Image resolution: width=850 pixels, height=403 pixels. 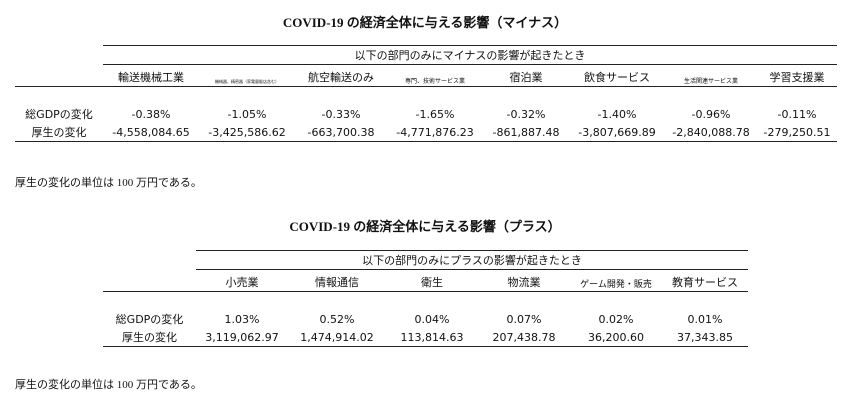 What do you see at coordinates (341, 132) in the screenshot?
I see `table-cell: -663,700.38` at bounding box center [341, 132].